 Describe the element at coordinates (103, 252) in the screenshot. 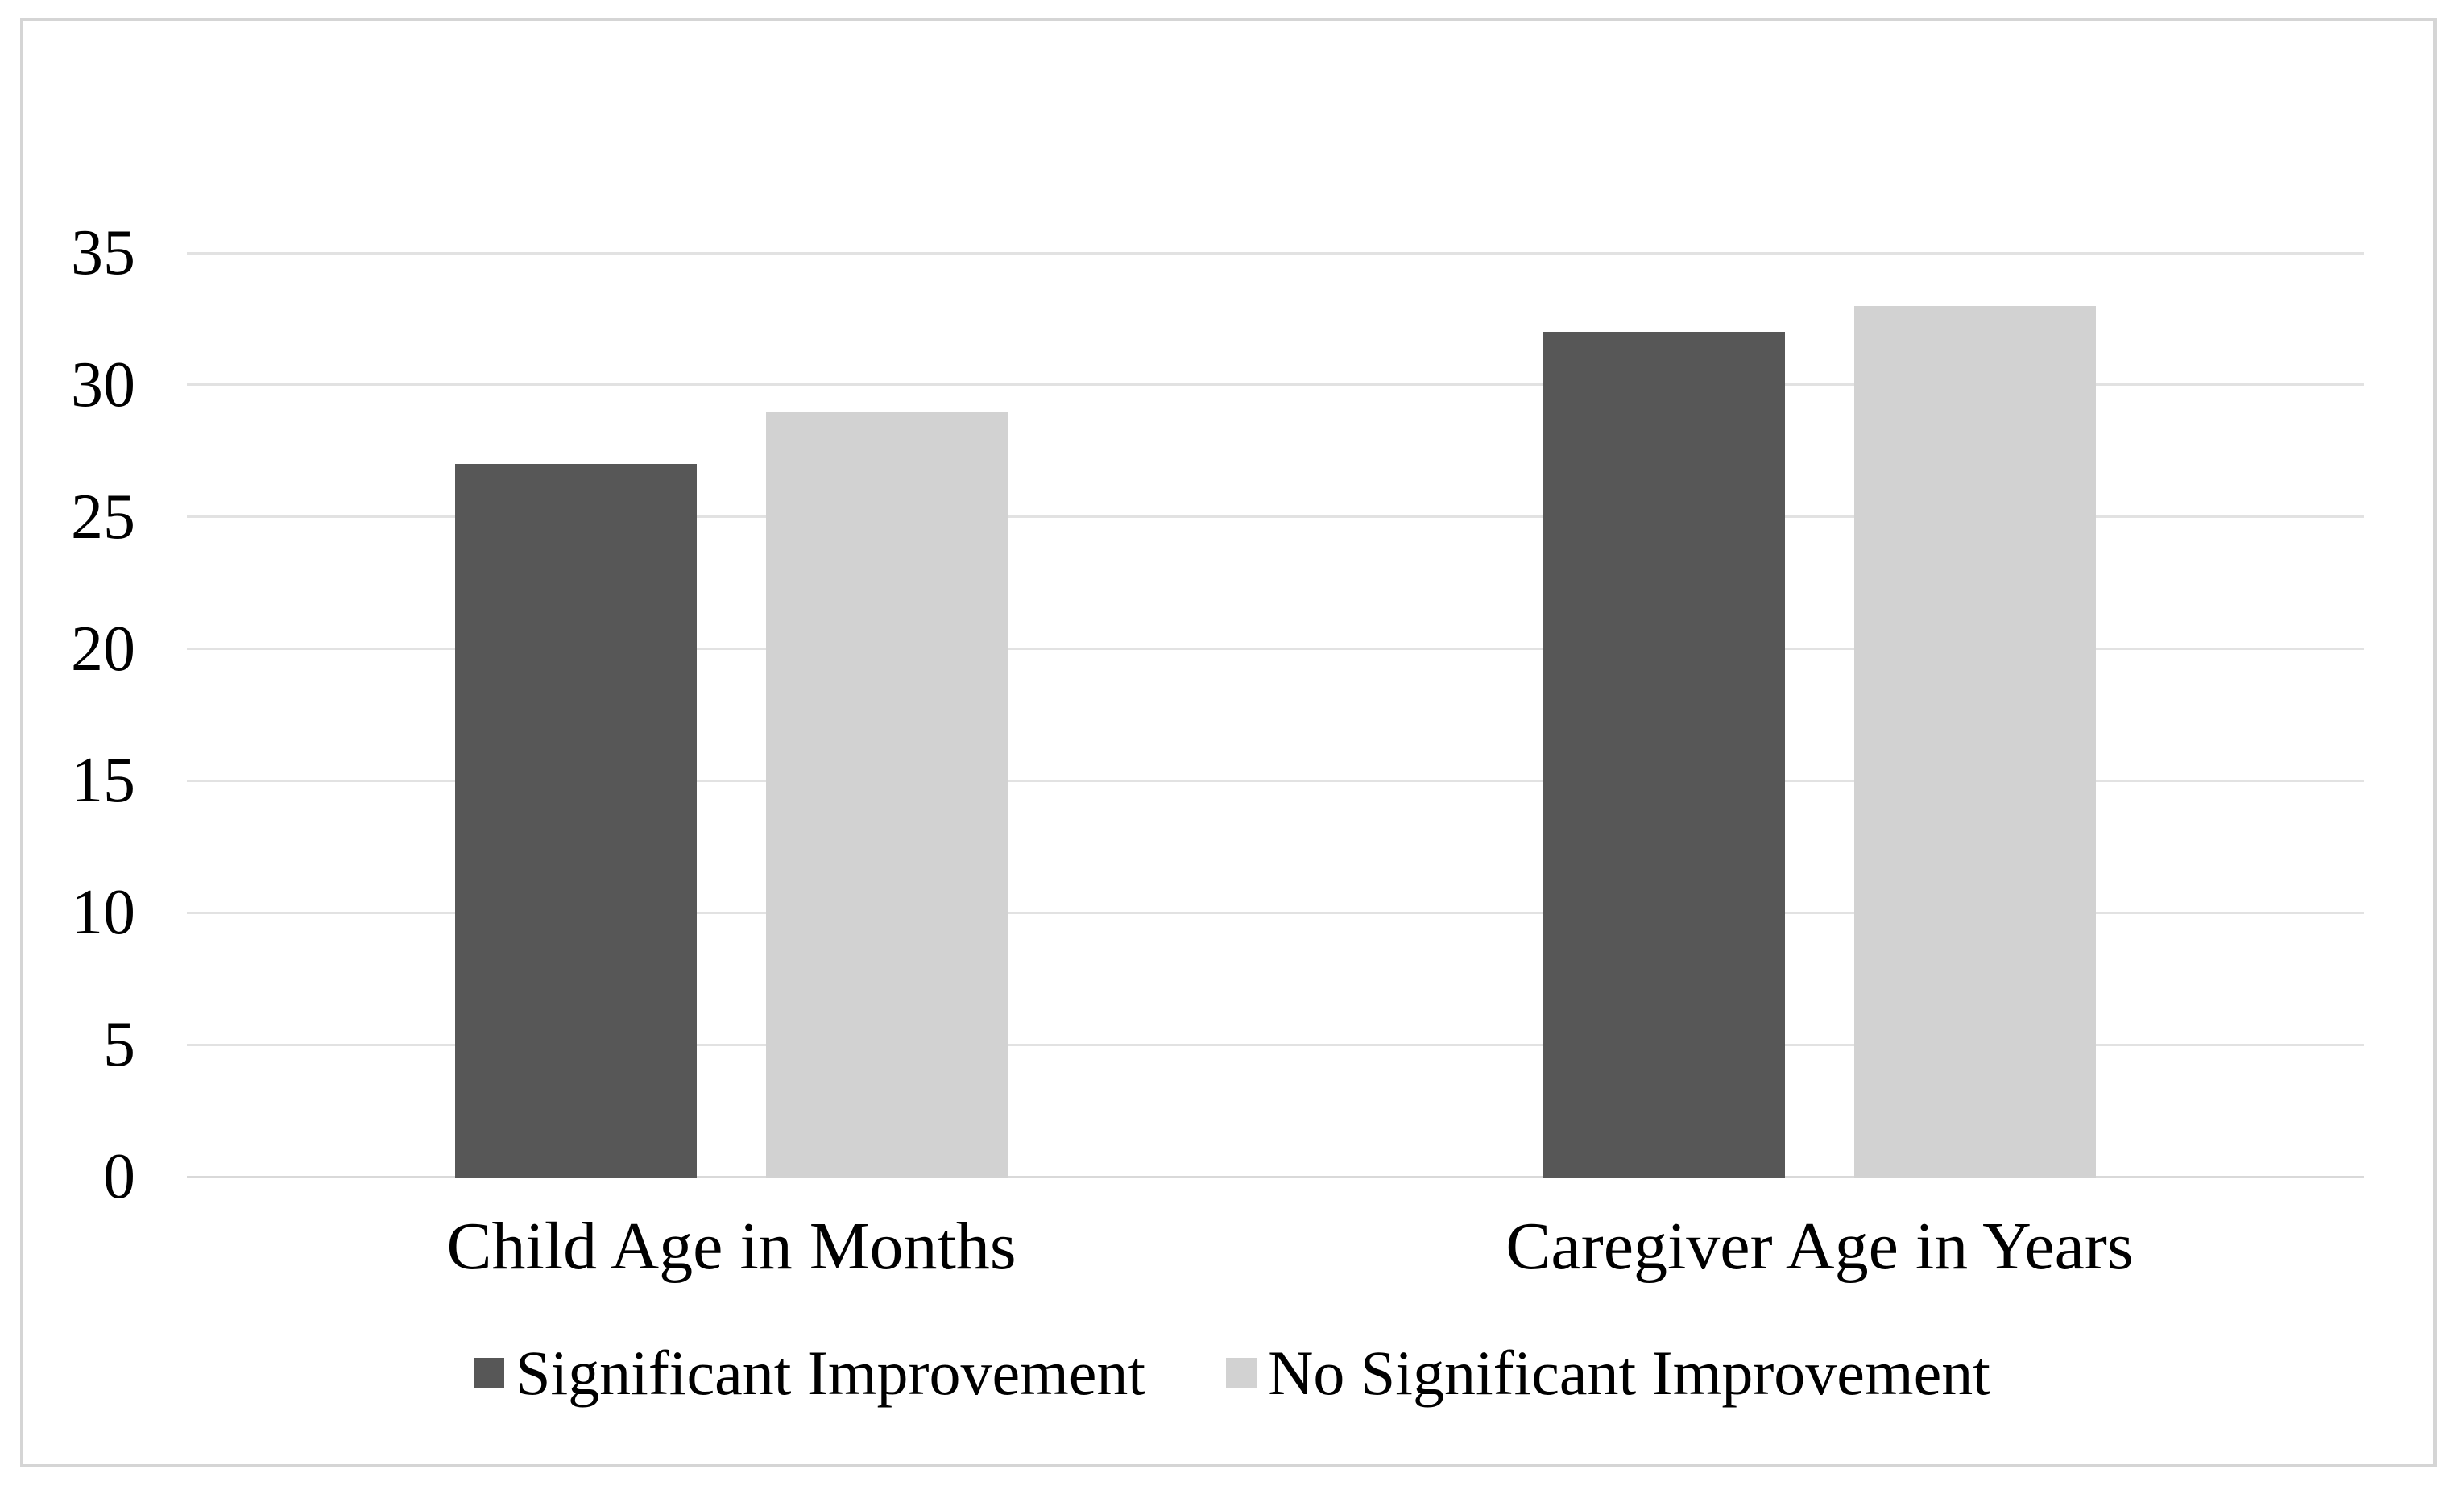

I see `y-axis-tick-label: 35` at that location.